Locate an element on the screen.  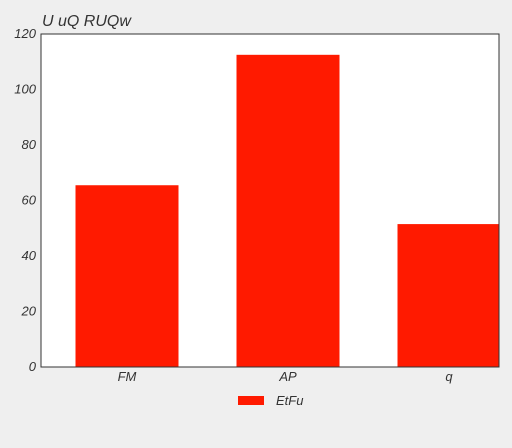
bar-fm is located at coordinates (127, 276).